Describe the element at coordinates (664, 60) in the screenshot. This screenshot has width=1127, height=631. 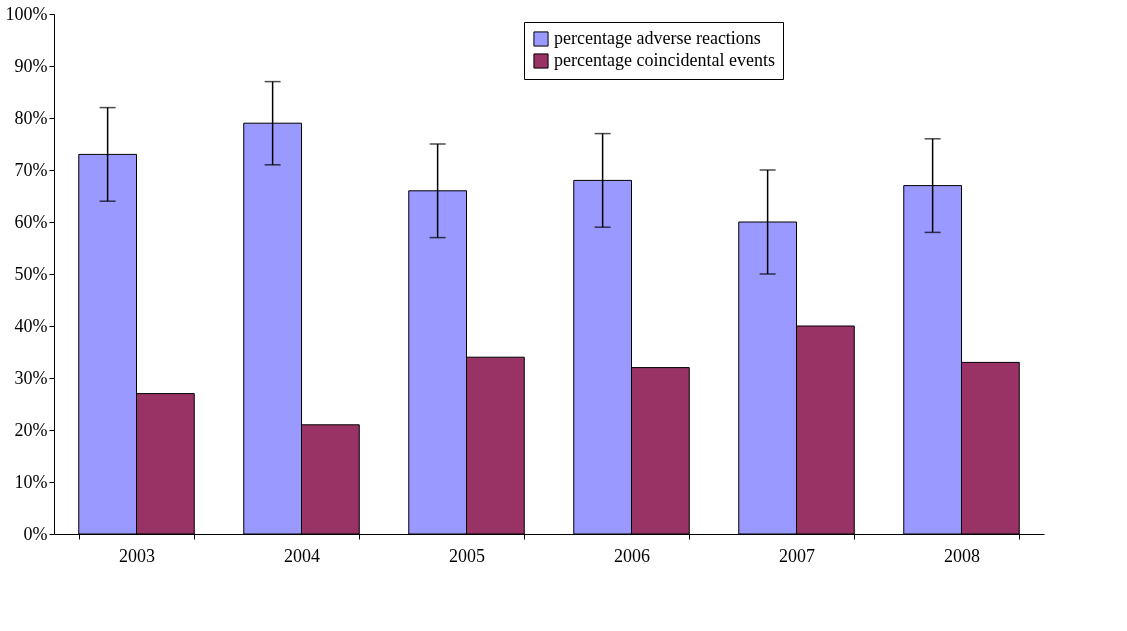
I see `legend-label: percentage coincidental events` at that location.